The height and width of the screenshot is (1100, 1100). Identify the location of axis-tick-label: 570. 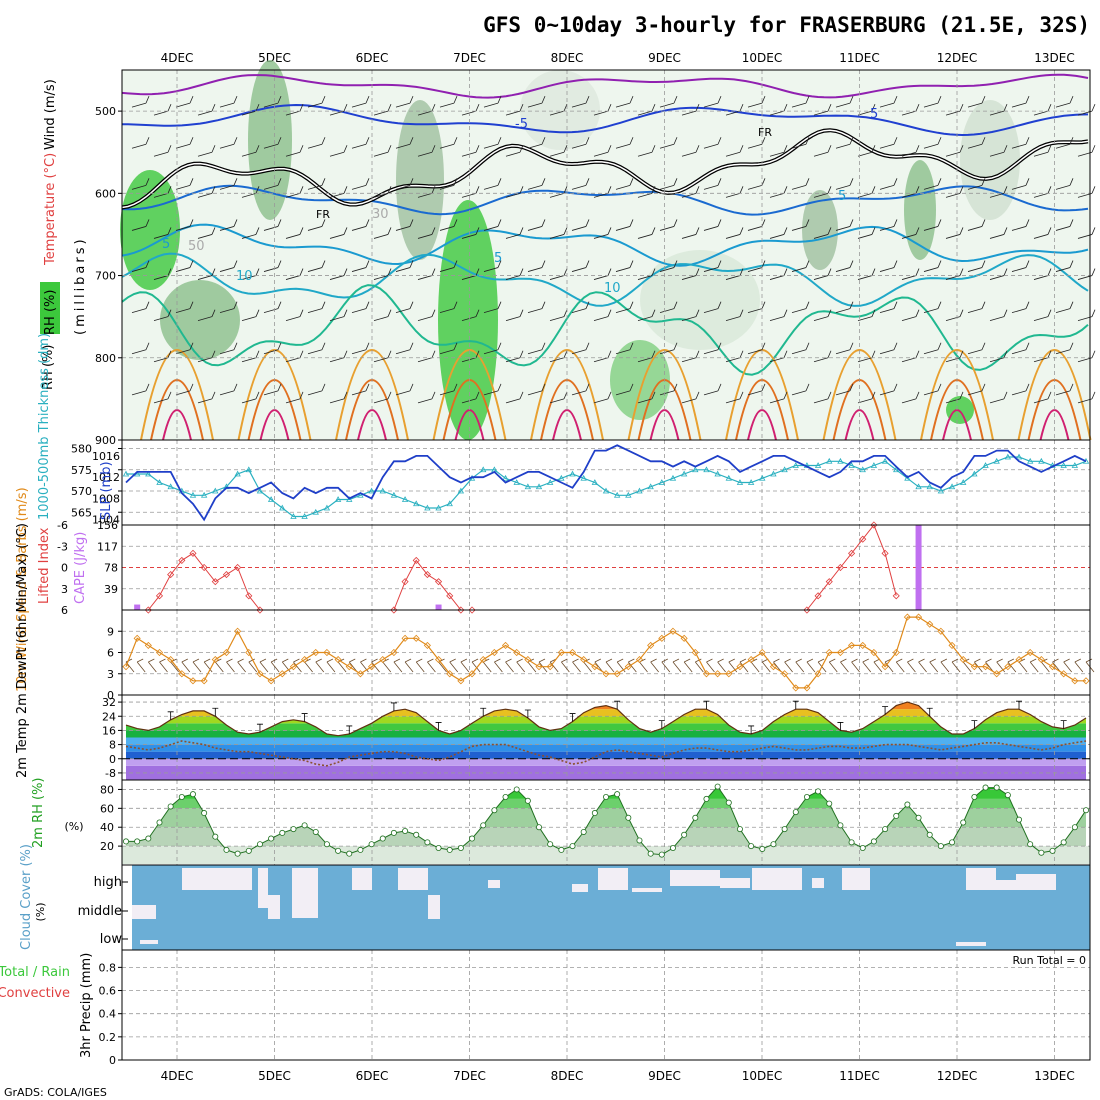
(81, 491).